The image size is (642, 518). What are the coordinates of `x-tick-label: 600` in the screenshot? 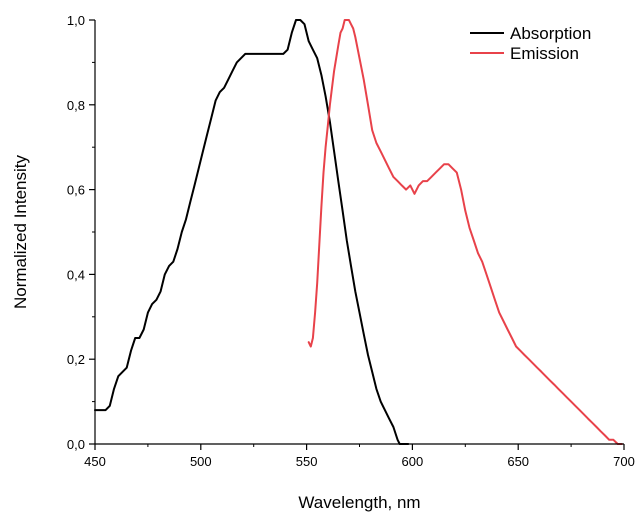 It's located at (413, 461).